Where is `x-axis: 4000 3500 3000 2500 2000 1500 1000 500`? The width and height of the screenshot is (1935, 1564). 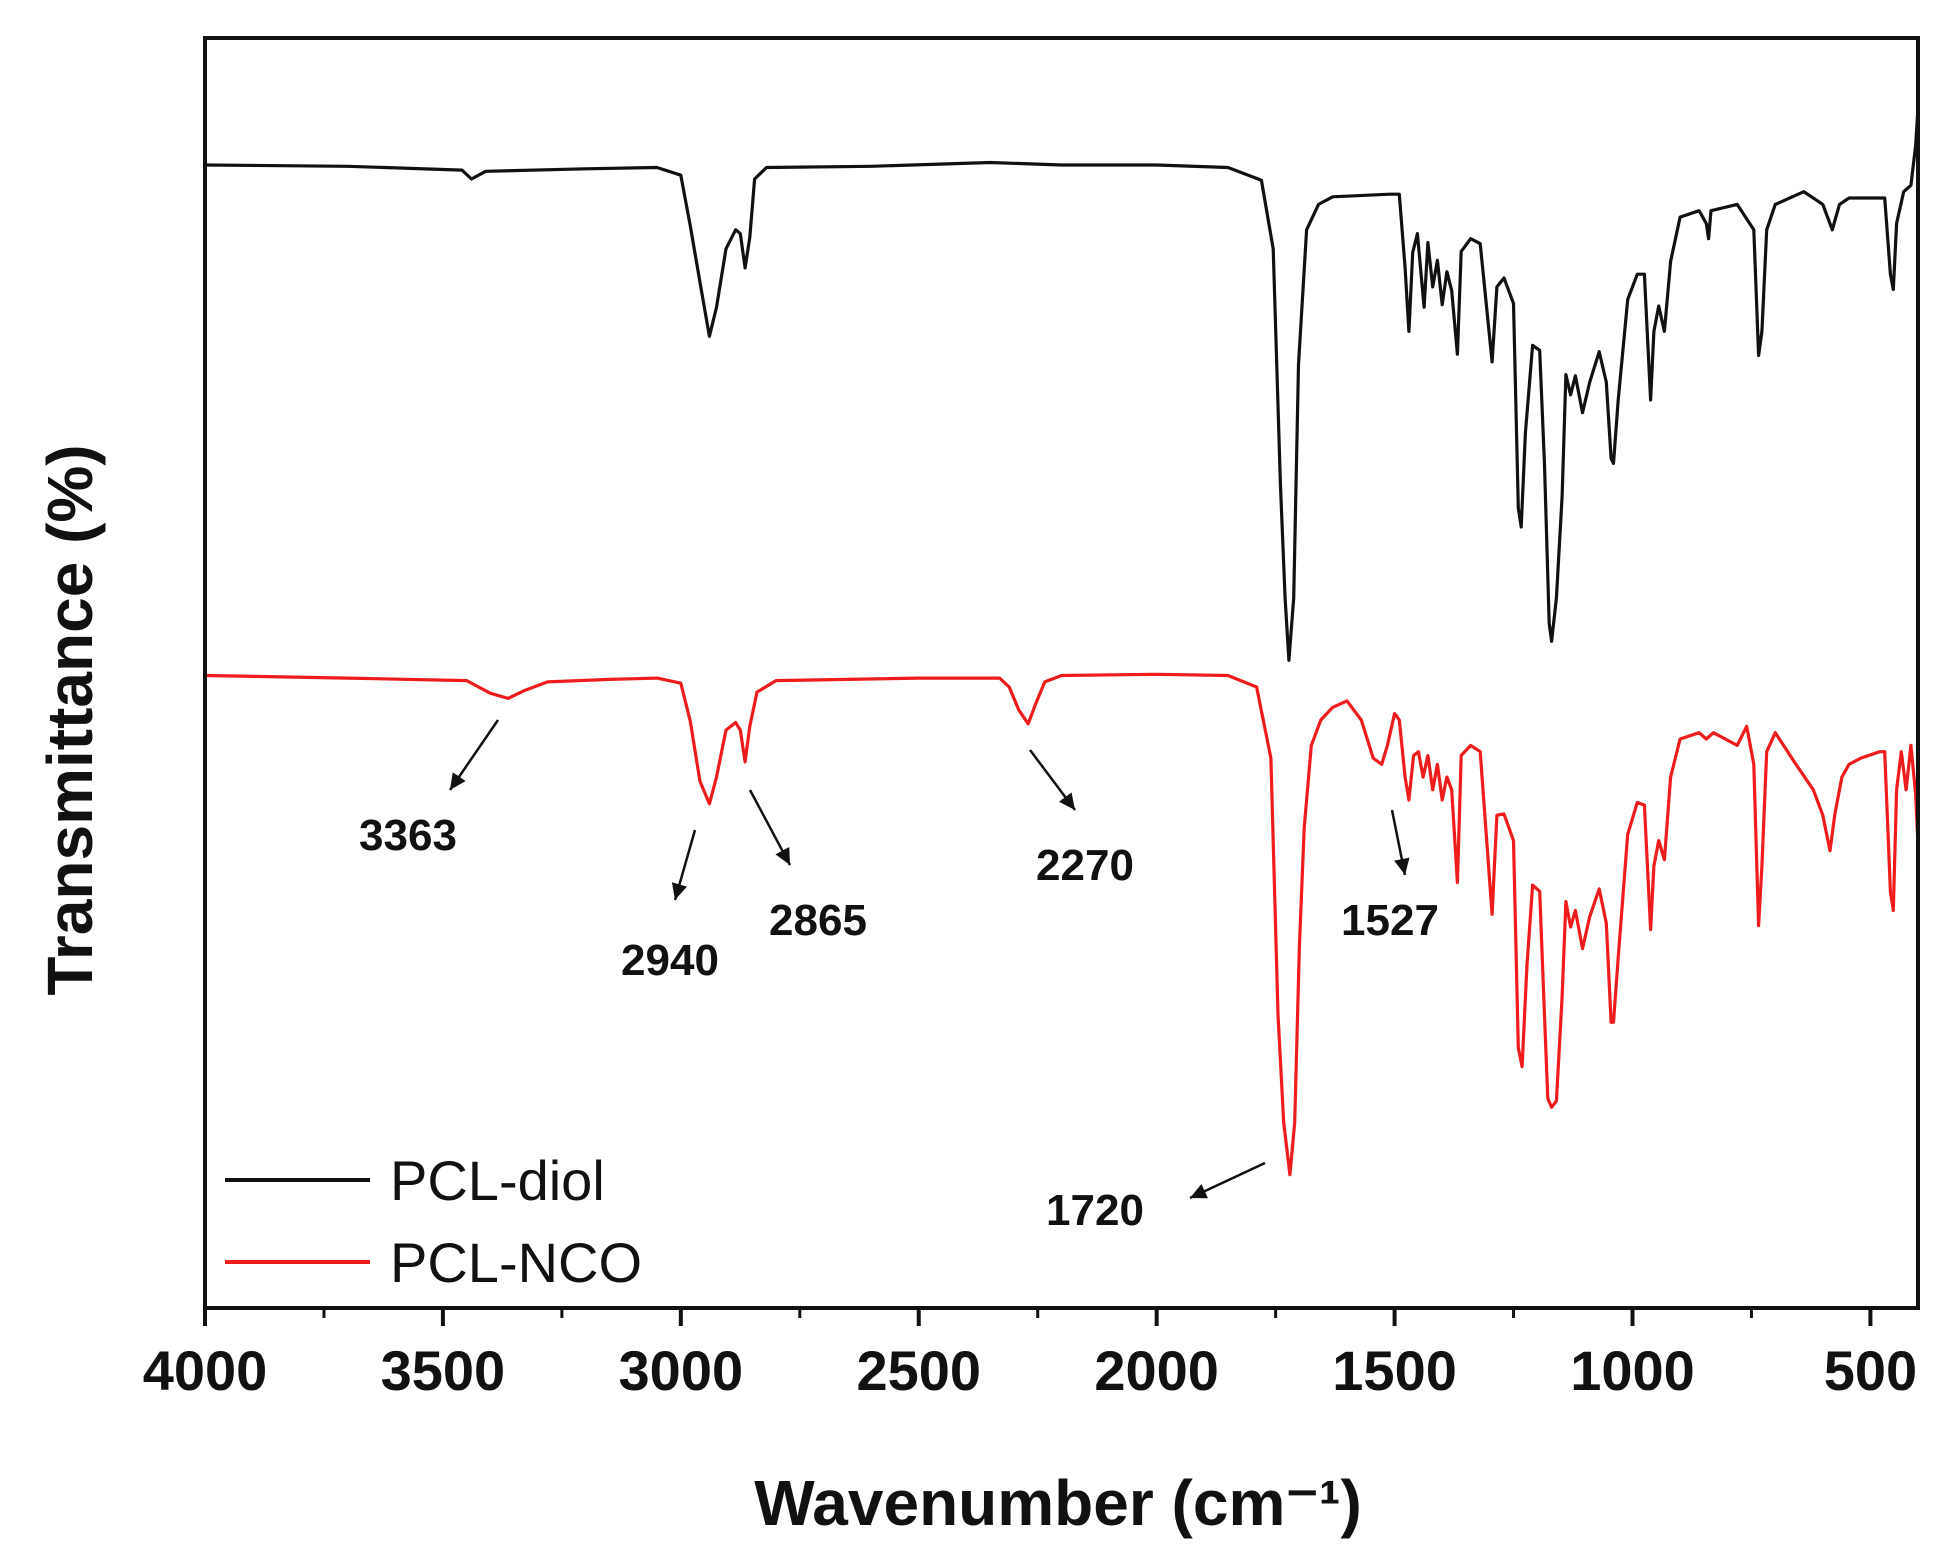 x-axis: 4000 3500 3000 2500 2000 1500 1000 500 is located at coordinates (1030, 1355).